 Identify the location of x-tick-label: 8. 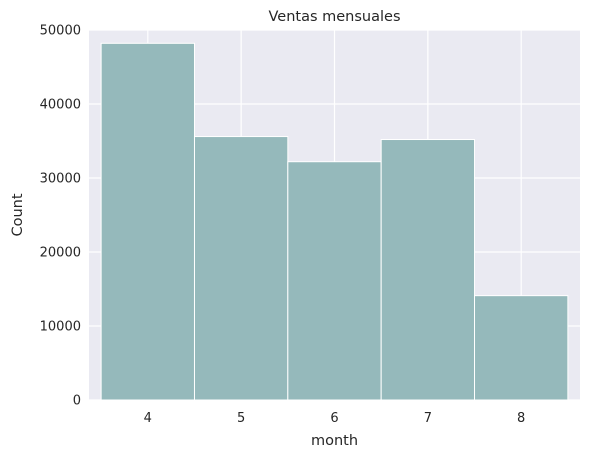
(521, 418).